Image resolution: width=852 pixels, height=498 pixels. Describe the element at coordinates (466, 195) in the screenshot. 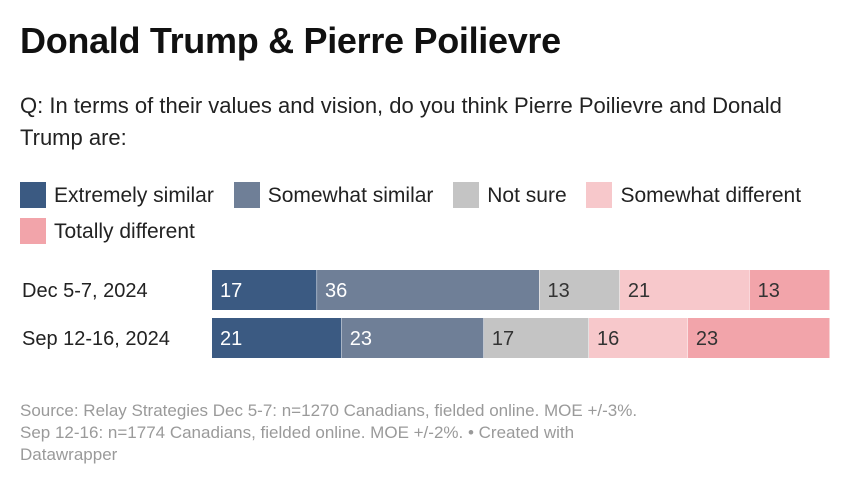

I see `legend-swatch-not-sure` at that location.